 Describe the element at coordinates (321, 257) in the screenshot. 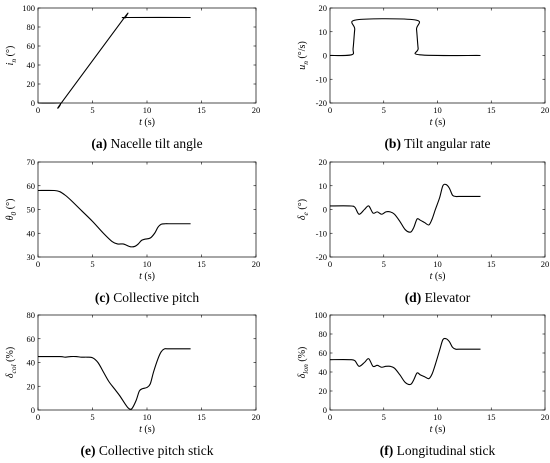

I see `y-tick-label: -20` at that location.